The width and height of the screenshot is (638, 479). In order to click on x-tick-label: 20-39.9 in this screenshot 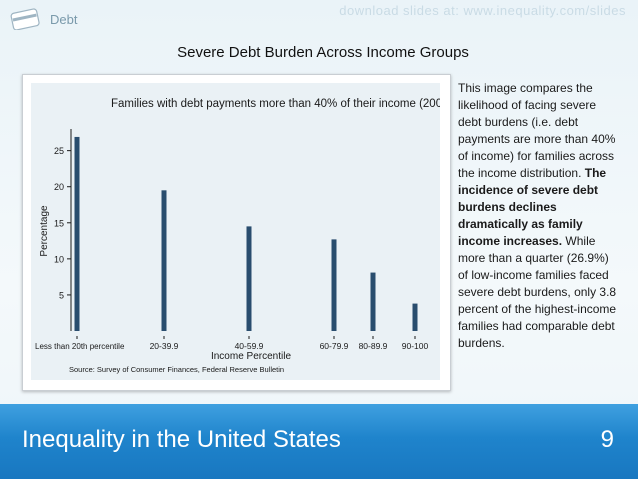, I will do `click(164, 346)`.